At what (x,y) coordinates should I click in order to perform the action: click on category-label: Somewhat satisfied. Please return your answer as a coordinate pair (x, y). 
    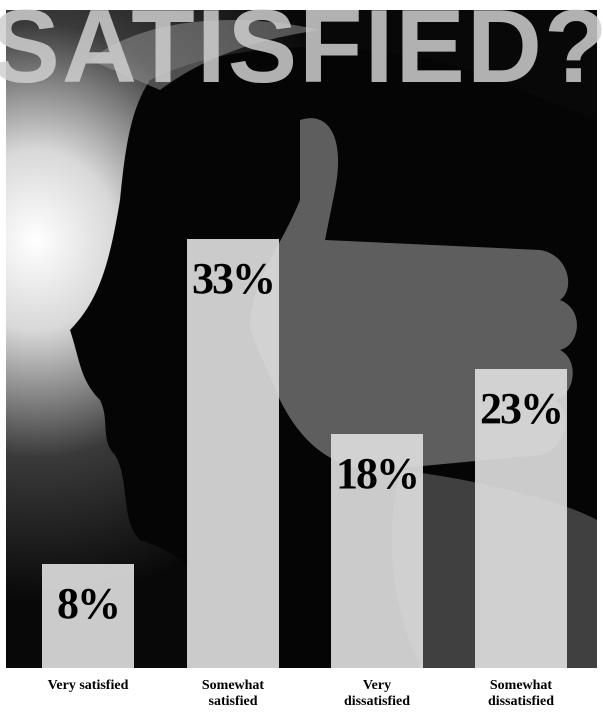
    Looking at the image, I should click on (233, 693).